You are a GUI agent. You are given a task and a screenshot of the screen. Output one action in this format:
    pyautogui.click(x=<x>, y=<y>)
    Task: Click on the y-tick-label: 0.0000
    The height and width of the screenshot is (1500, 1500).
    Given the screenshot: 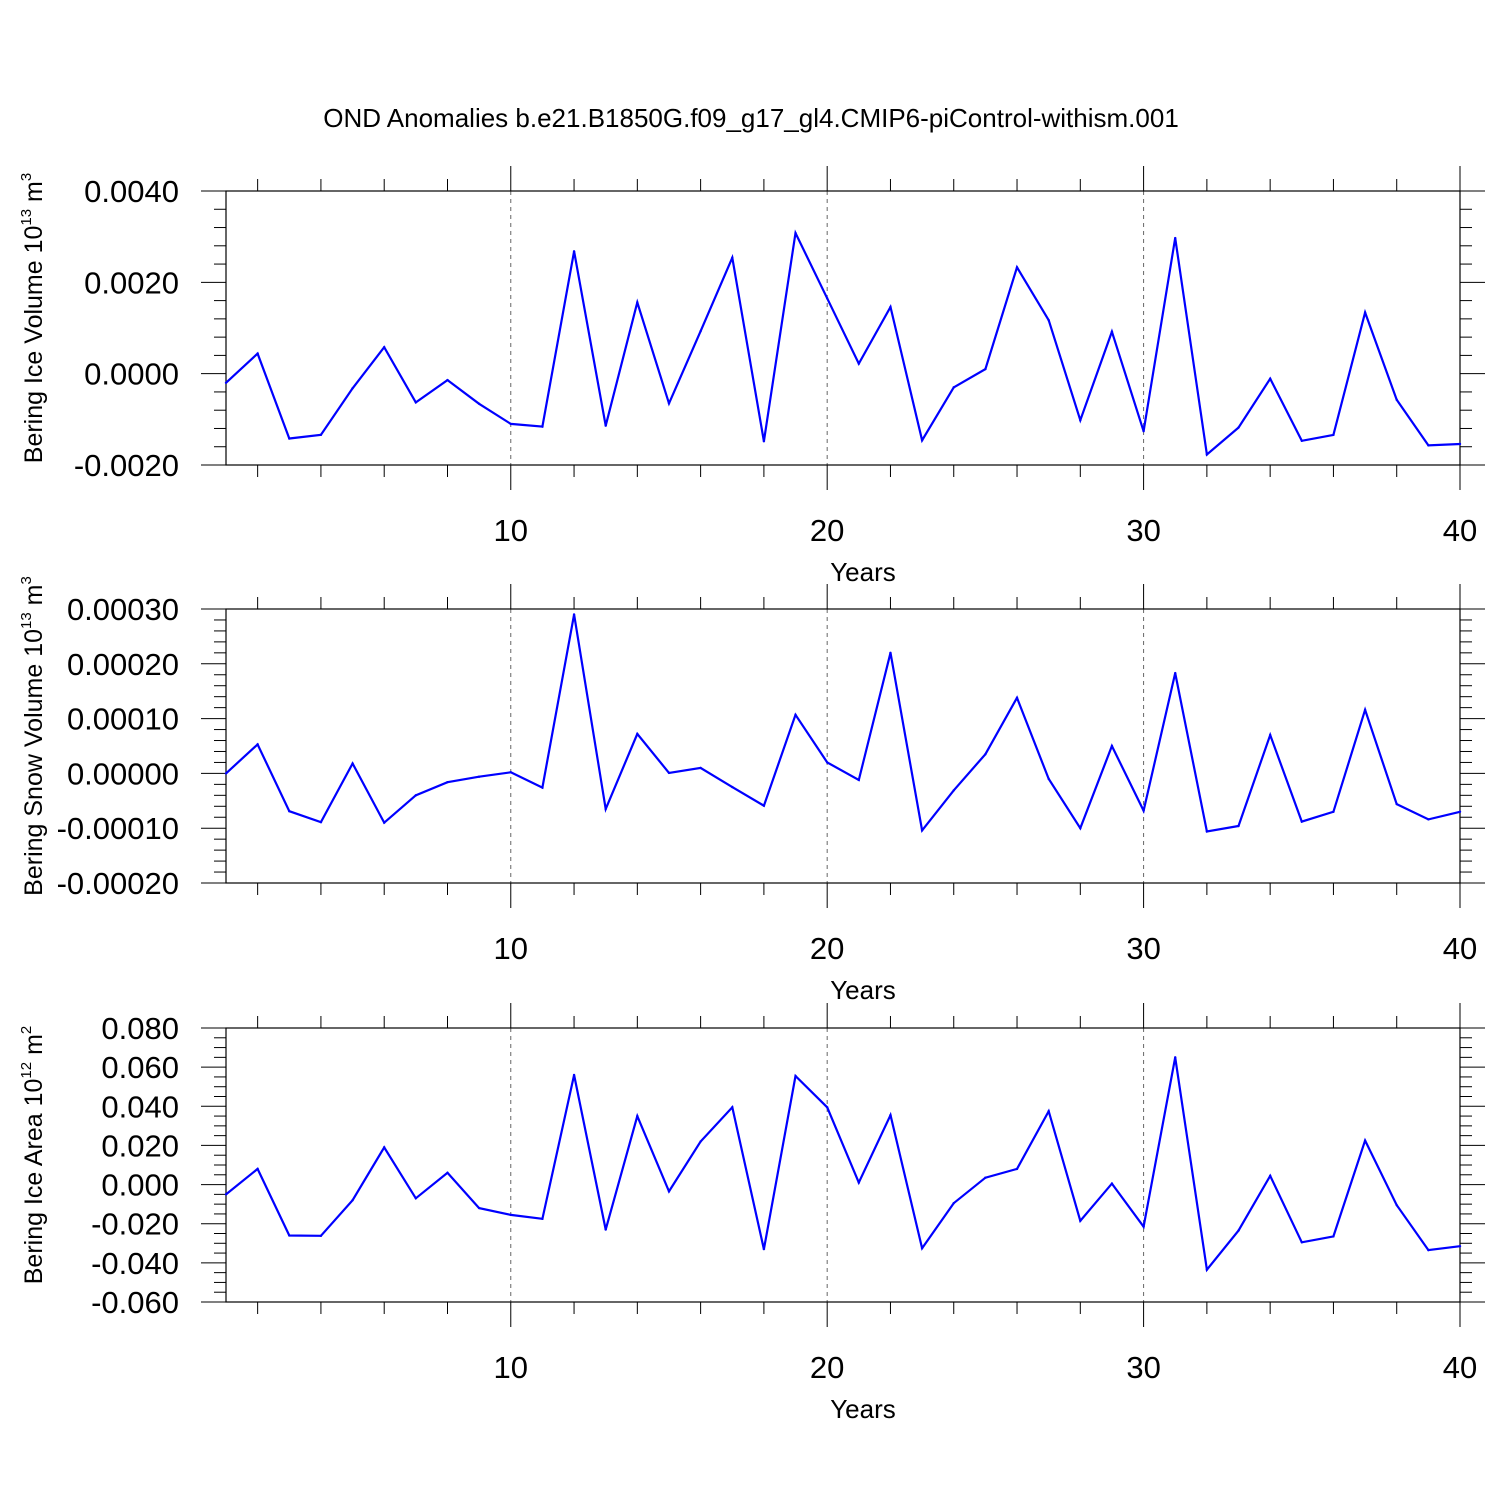 What is the action you would take?
    pyautogui.click(x=131, y=374)
    